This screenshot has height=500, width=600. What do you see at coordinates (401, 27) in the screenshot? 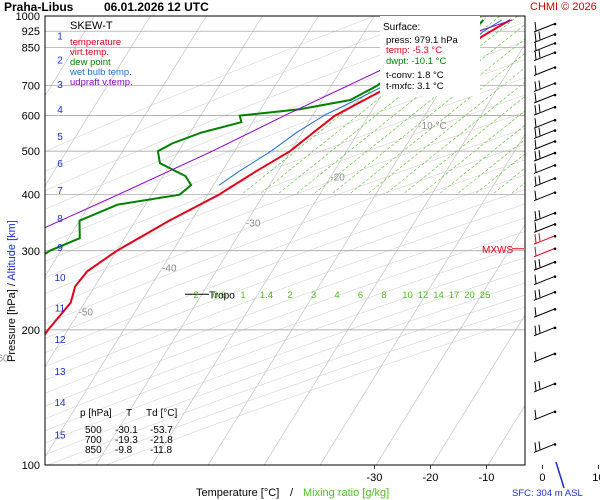
I see `surface-title: Surface:` at bounding box center [401, 27].